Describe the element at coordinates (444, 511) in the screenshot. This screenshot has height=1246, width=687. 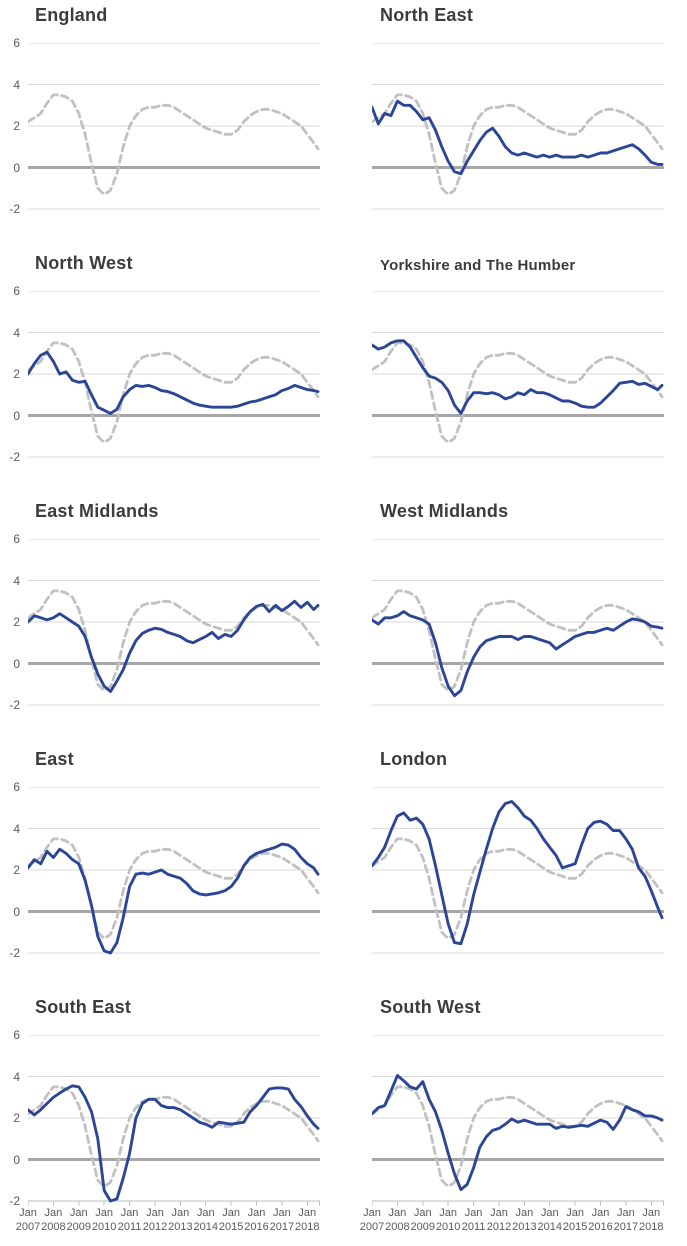
I see `chart-title: West Midlands` at that location.